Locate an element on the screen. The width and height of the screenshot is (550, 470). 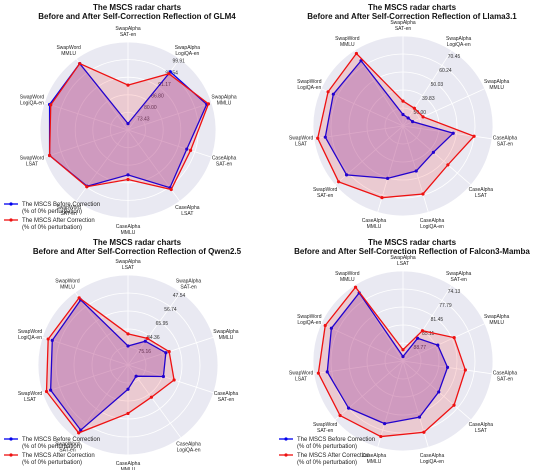
legend-label: The MSCS Before Correction is located at coordinates (61, 205).